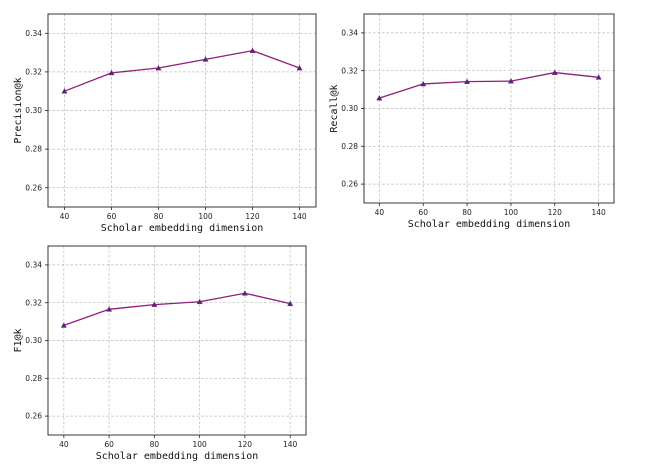 This screenshot has height=464, width=650. I want to click on y-axis-label: Precision@k, so click(18, 110).